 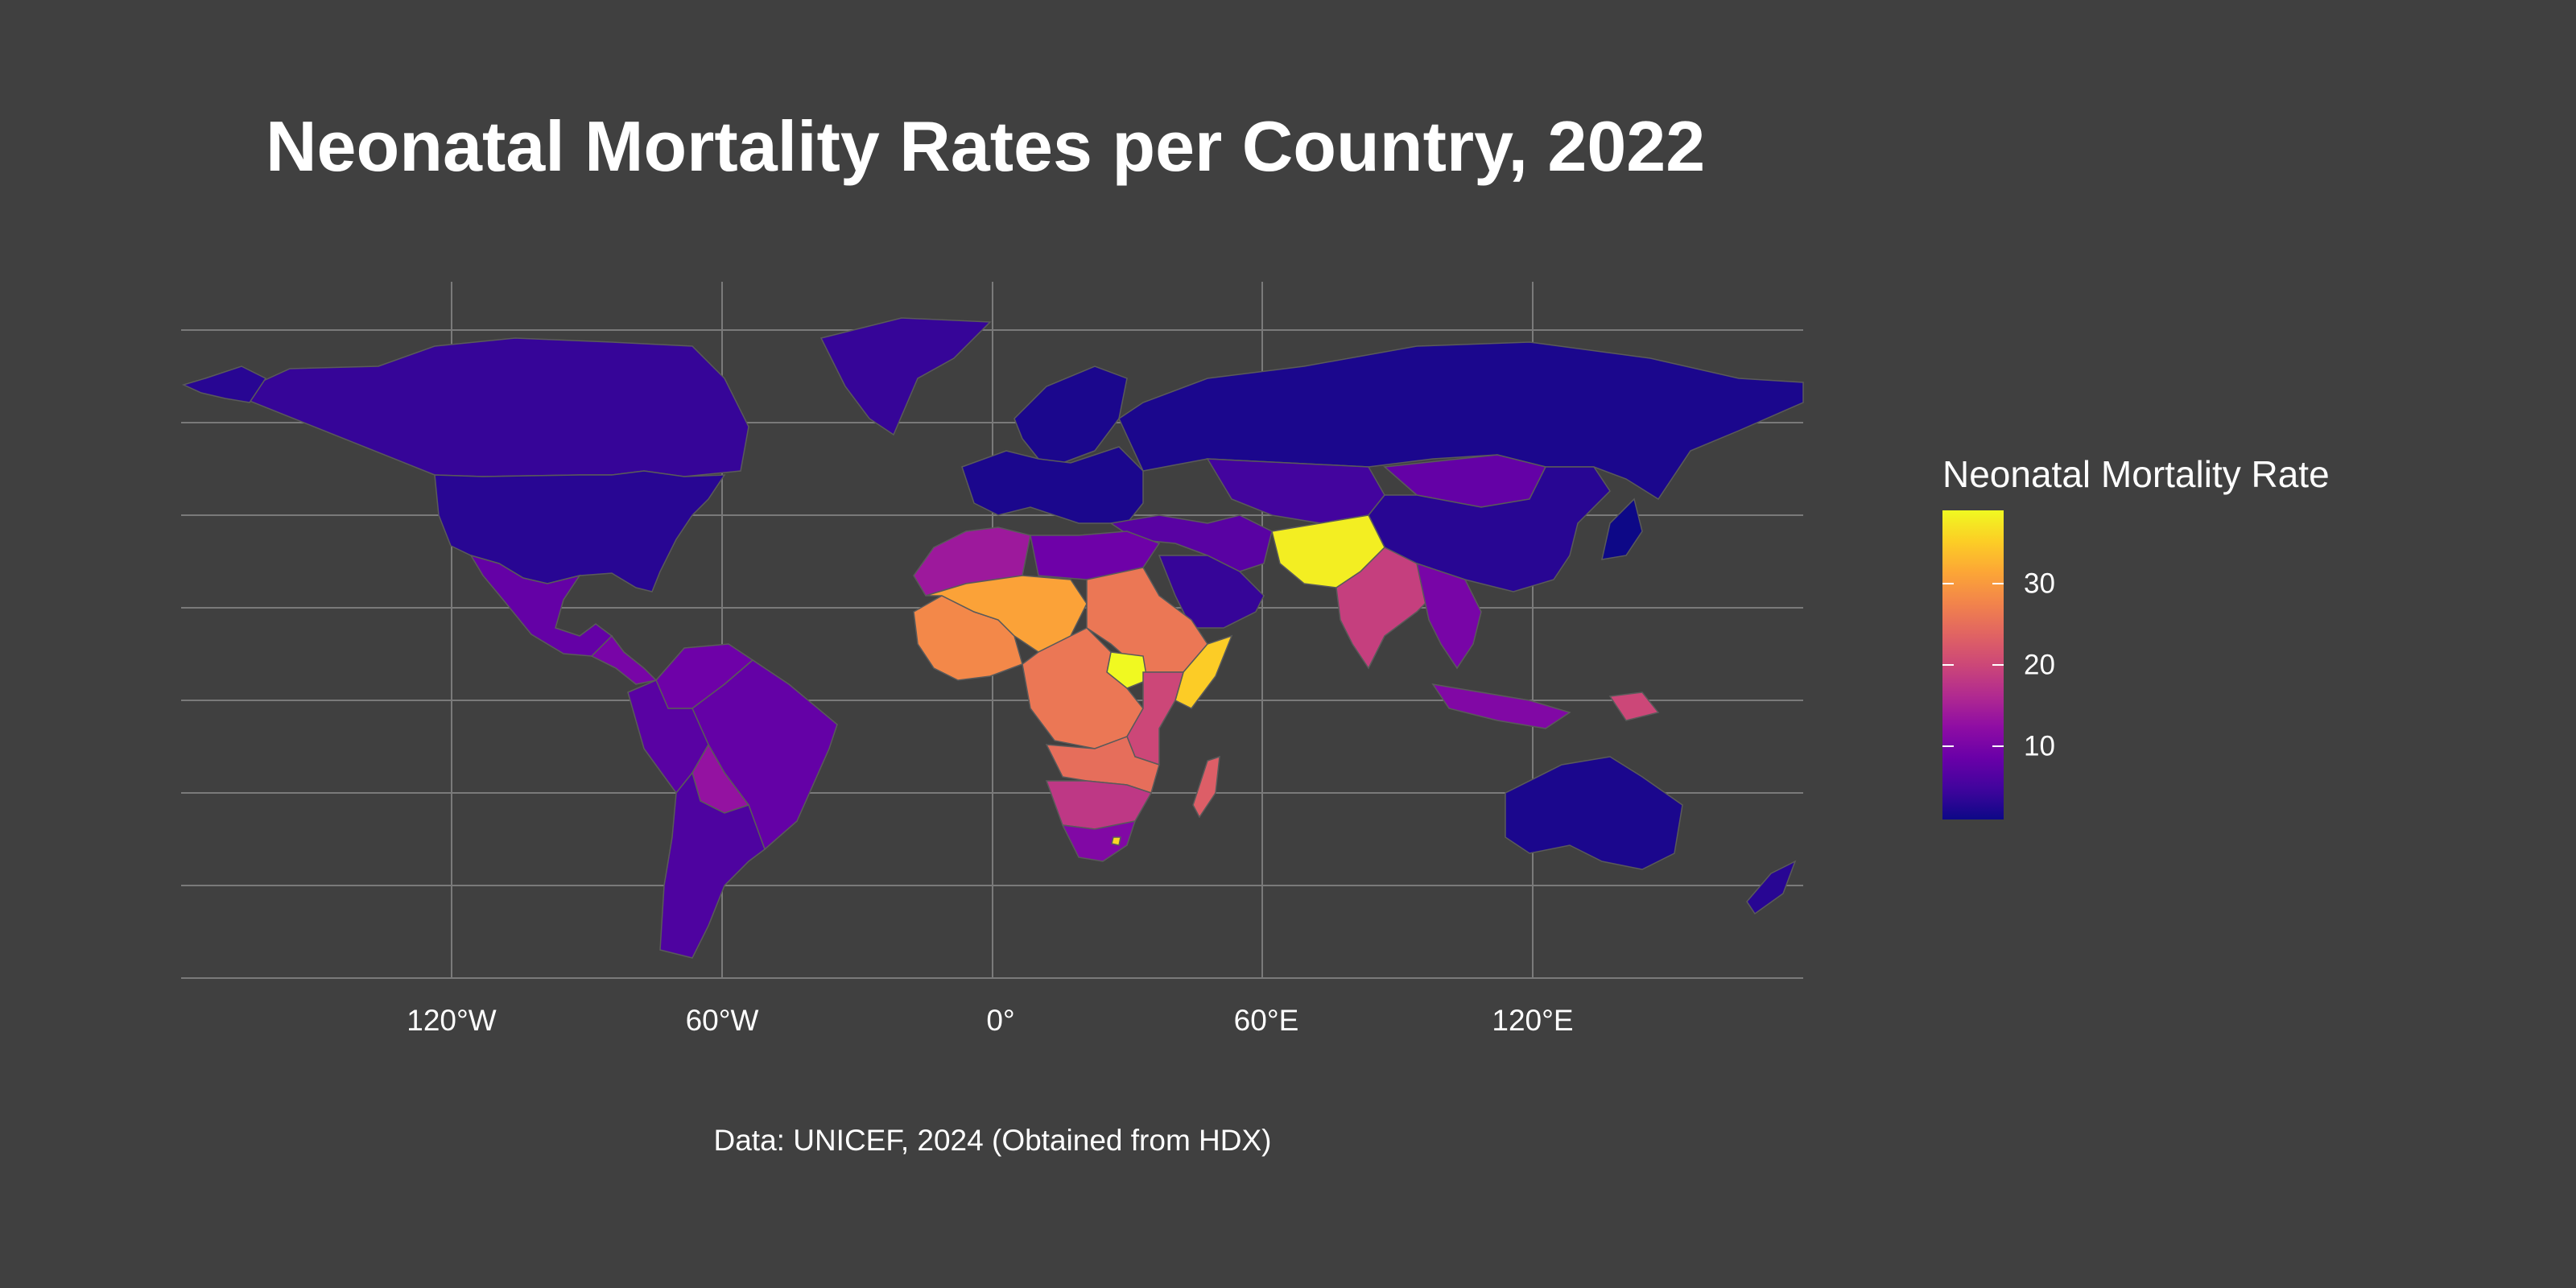 I want to click on region-mexico, so click(x=541, y=605).